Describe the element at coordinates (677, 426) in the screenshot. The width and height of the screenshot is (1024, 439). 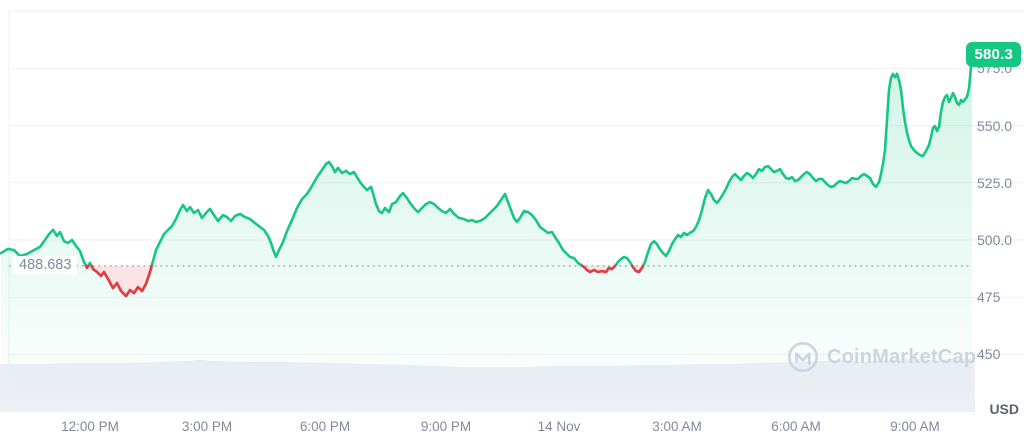
I see `x-axis-tick-label: 3:00 AM` at that location.